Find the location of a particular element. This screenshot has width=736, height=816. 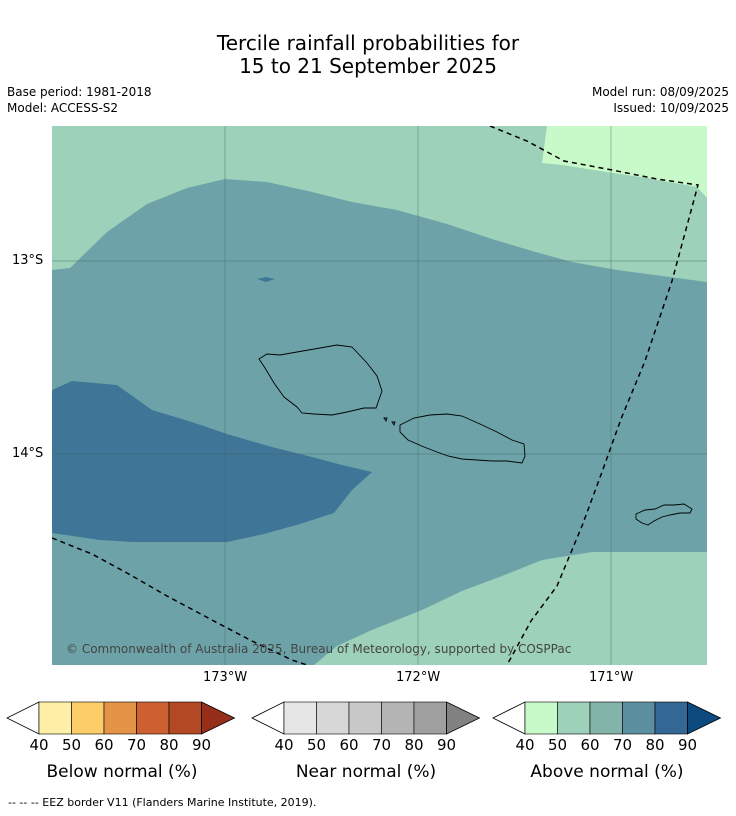

region-above-70-small is located at coordinates (266, 279).